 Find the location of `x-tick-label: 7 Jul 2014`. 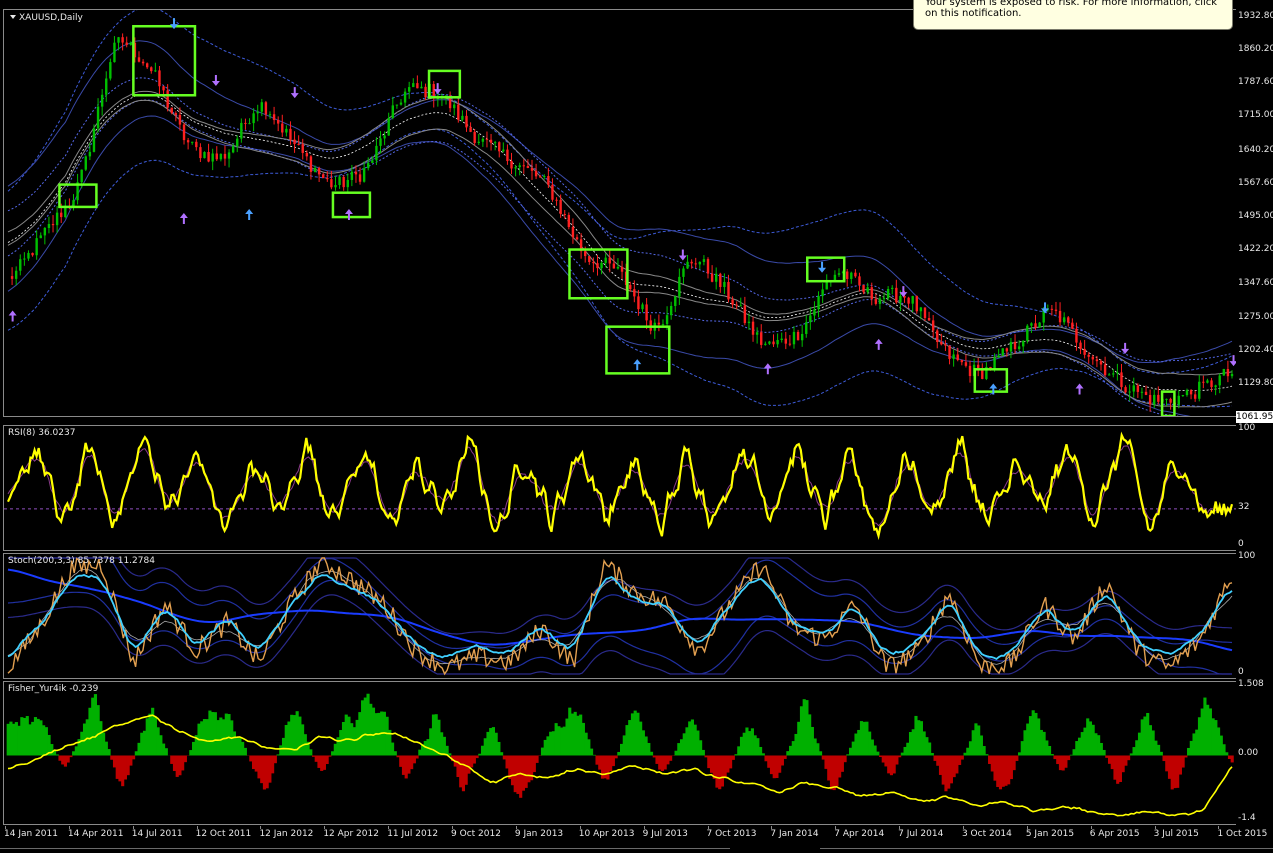

x-tick-label: 7 Jul 2014 is located at coordinates (921, 834).